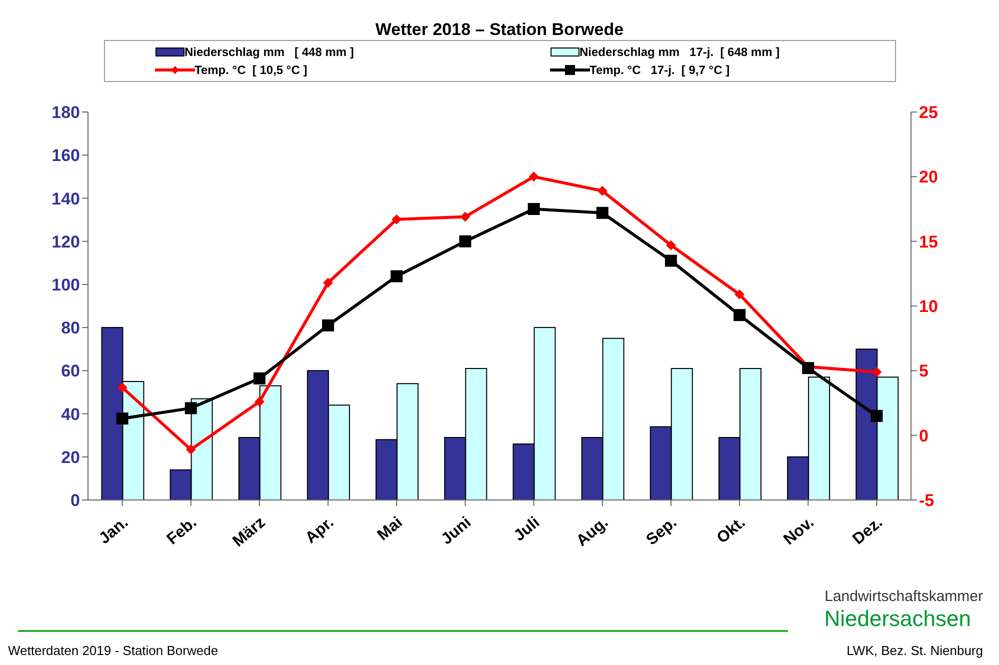 The height and width of the screenshot is (665, 999). Describe the element at coordinates (66, 242) in the screenshot. I see `y-tick-label: 120` at that location.